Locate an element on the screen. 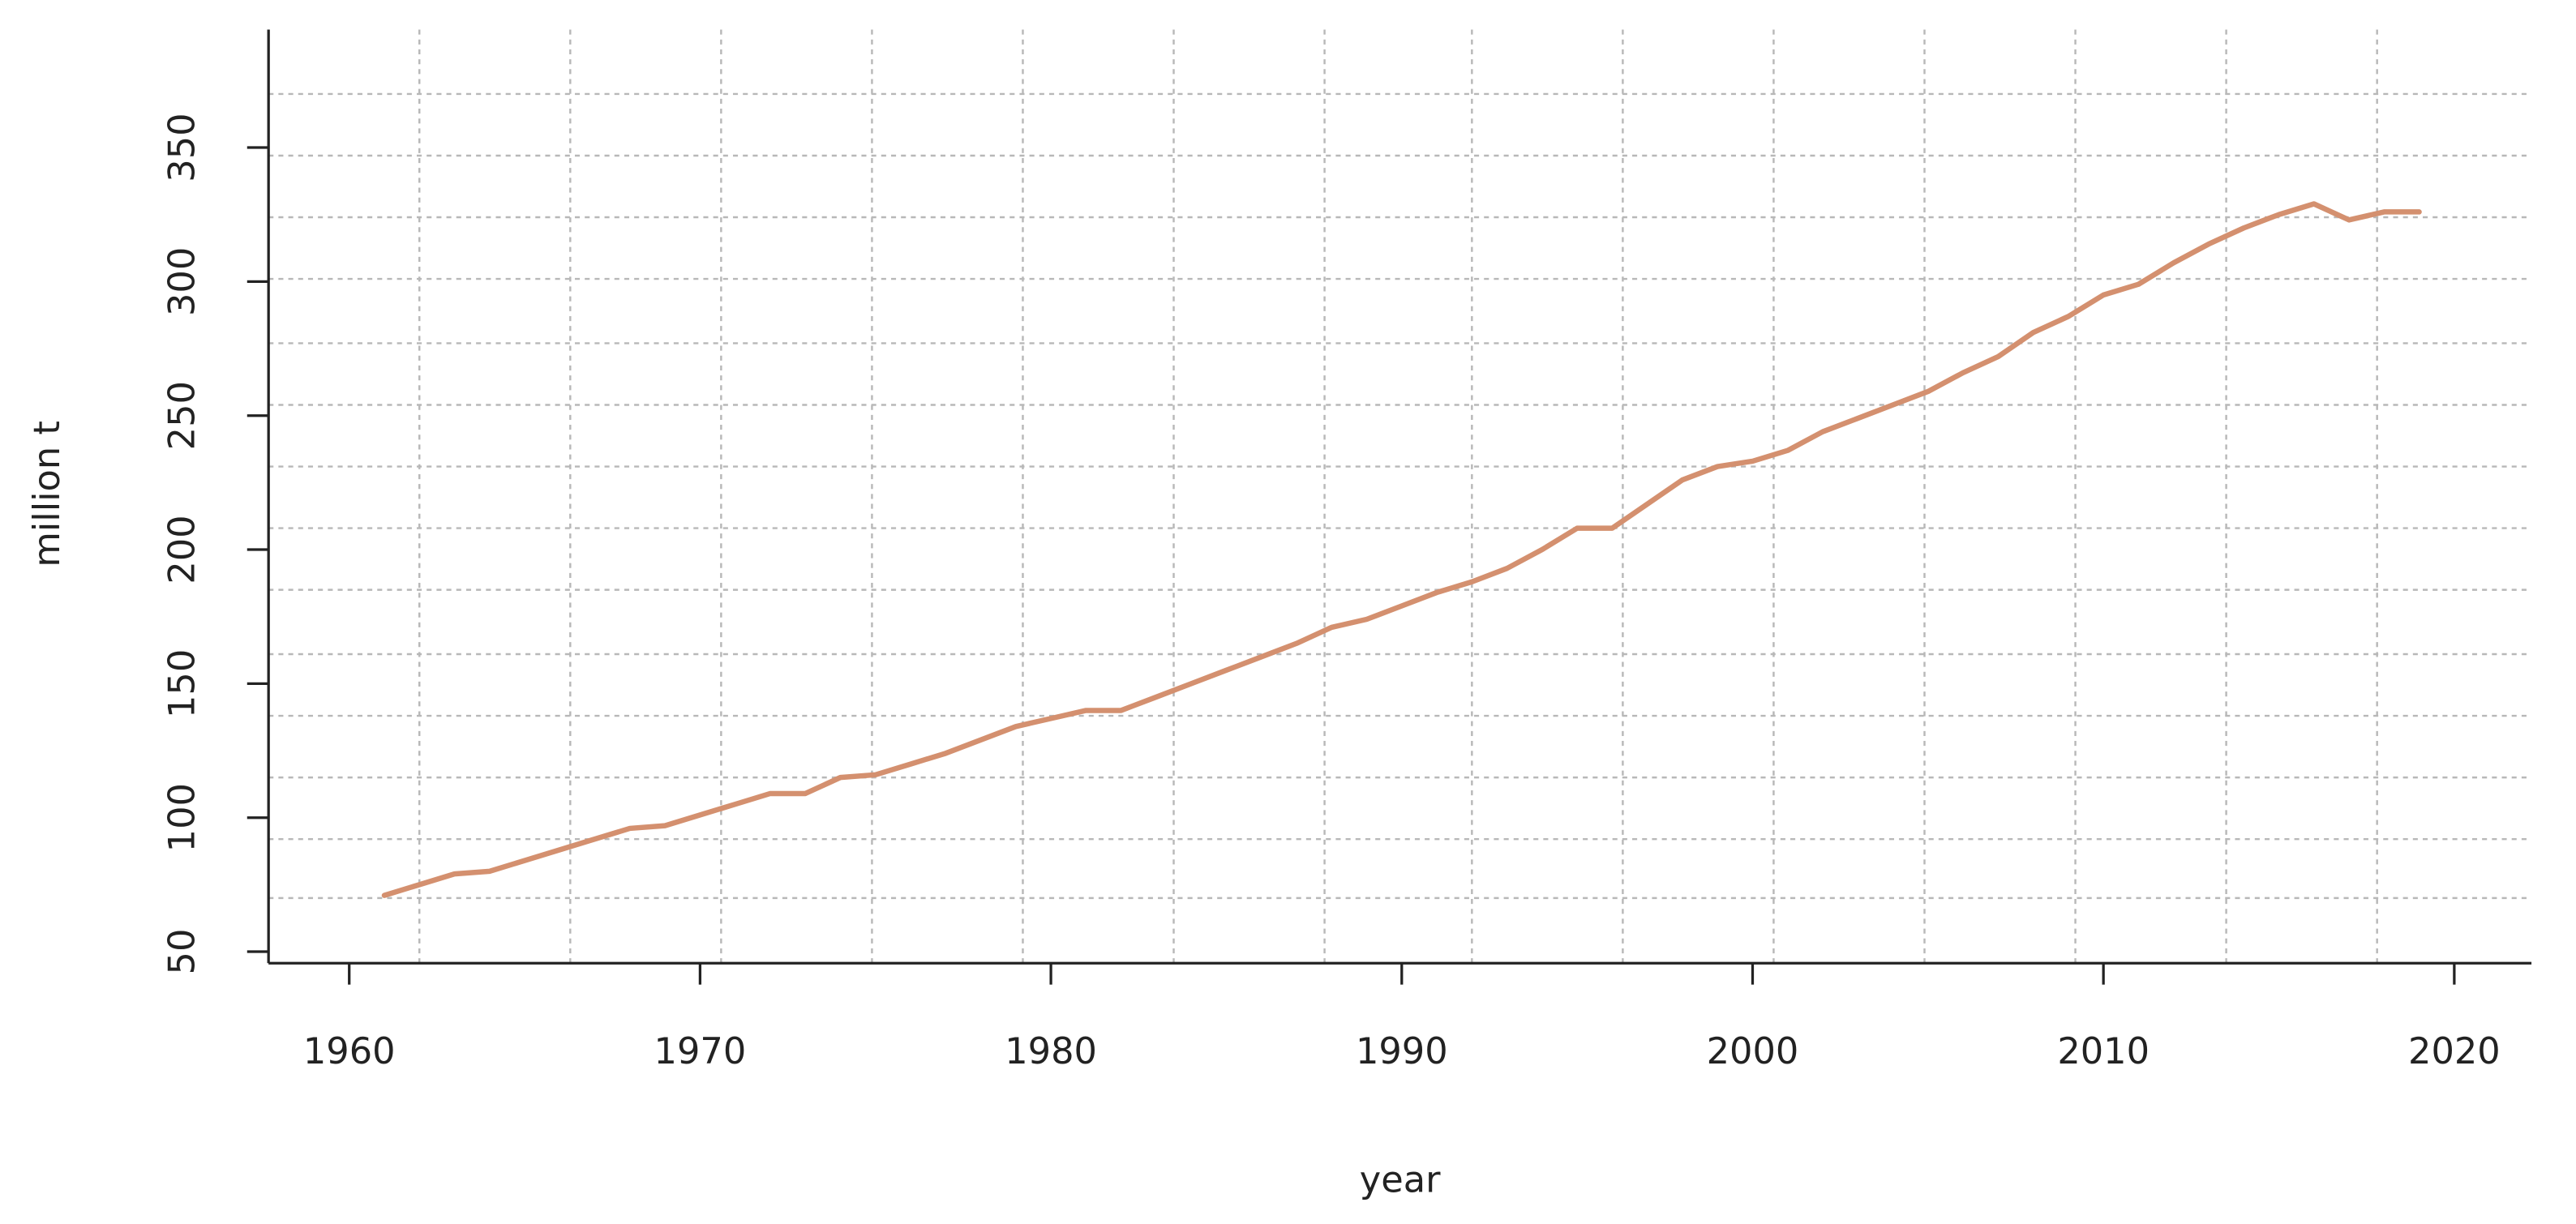 This screenshot has height=1224, width=2576. x-tick-label: 2010 is located at coordinates (2103, 1051).